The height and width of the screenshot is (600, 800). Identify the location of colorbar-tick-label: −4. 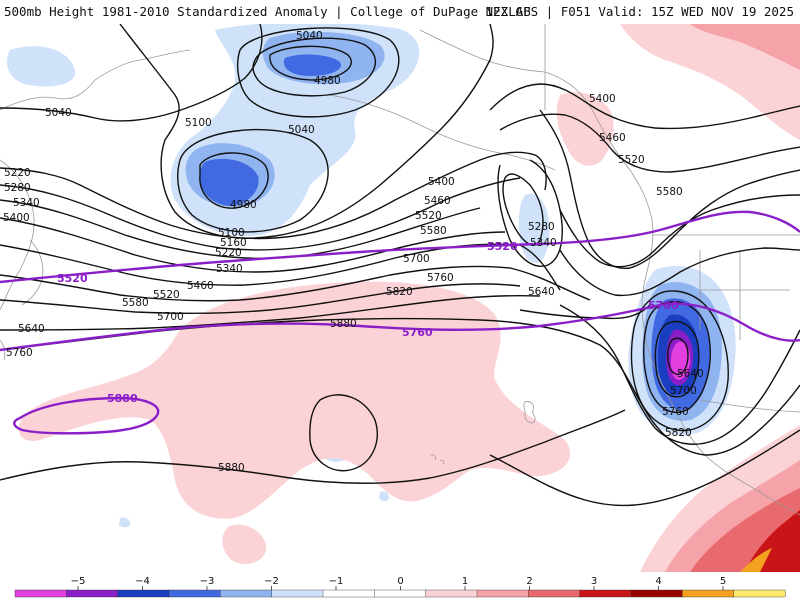
(142, 581).